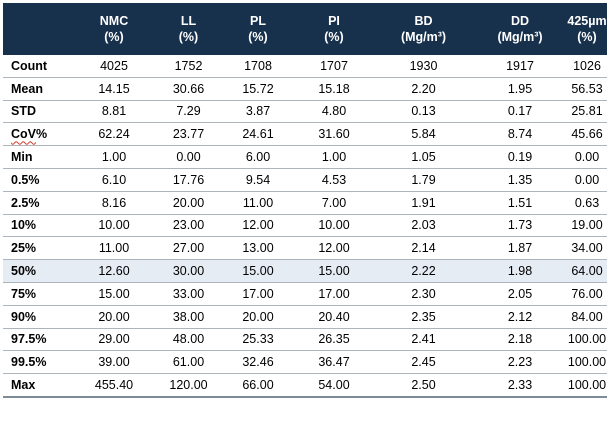  Describe the element at coordinates (423, 271) in the screenshot. I see `table-cell: 2.22` at that location.